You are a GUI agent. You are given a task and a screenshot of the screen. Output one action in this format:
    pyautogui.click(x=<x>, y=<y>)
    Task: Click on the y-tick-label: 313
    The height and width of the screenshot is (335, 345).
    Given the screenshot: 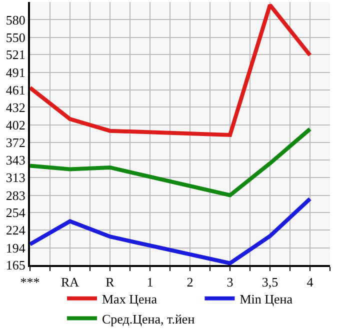 What is the action you would take?
    pyautogui.click(x=16, y=178)
    